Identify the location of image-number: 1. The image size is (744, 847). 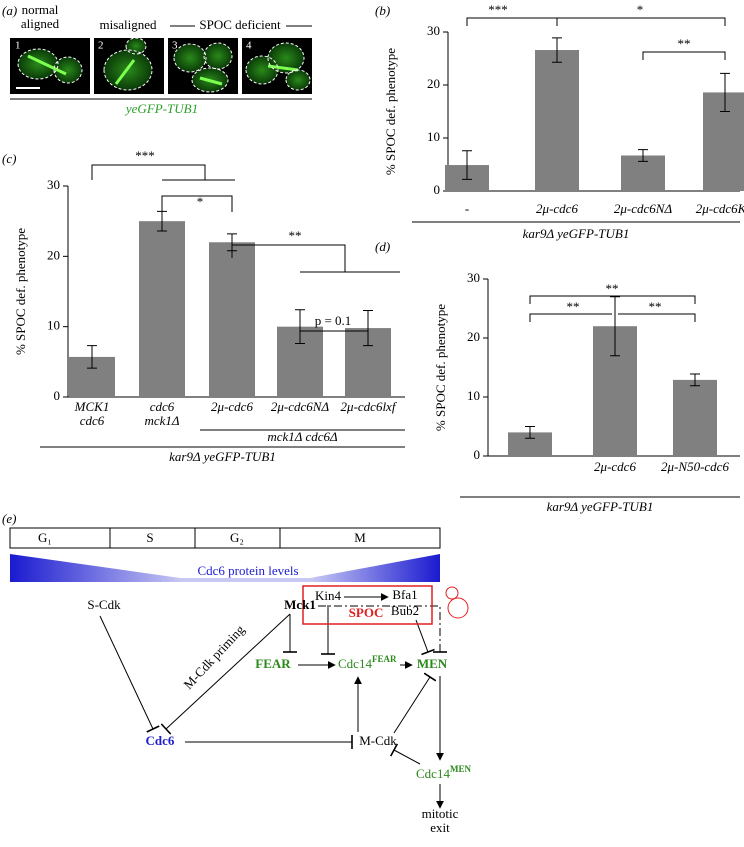
(18, 46).